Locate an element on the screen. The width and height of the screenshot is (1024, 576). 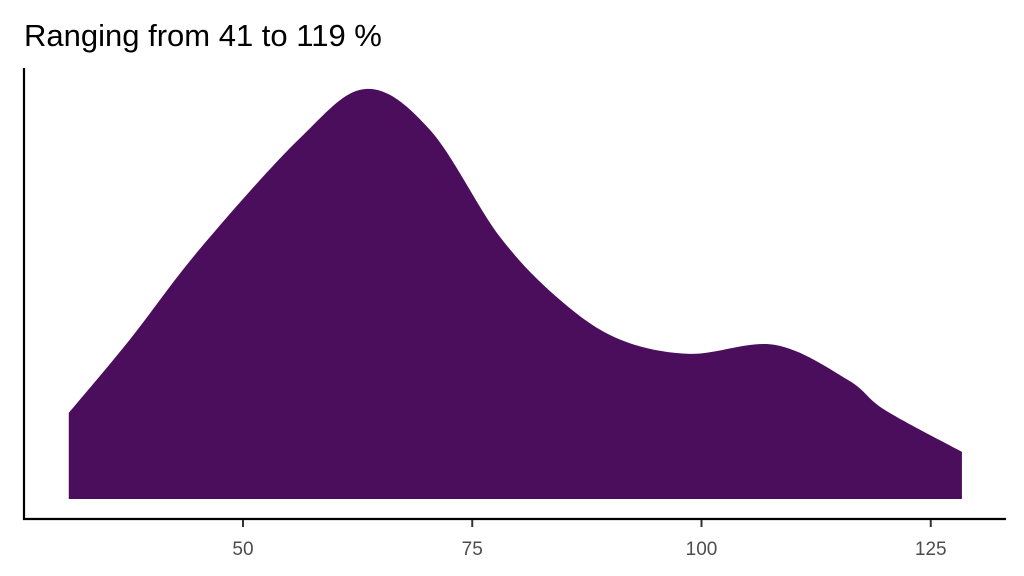
x-tick-label: 75 is located at coordinates (472, 549).